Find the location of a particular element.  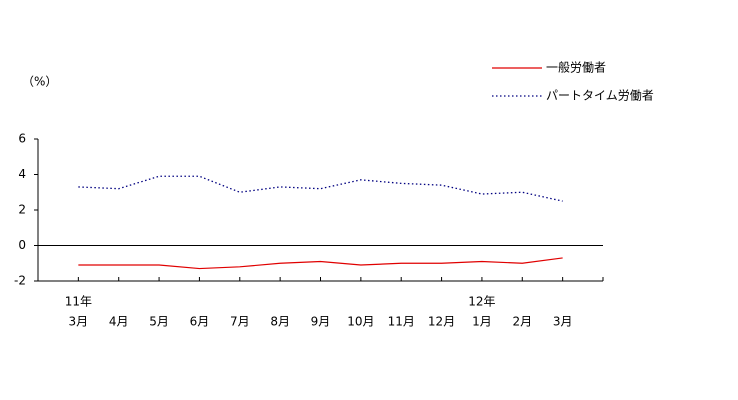

x-tick-label: 1月 is located at coordinates (482, 322).